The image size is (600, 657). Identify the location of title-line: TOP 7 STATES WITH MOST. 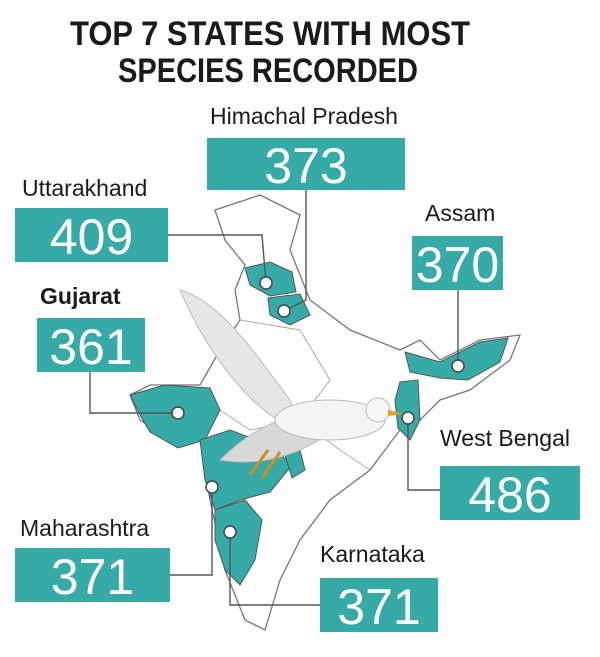
(270, 34).